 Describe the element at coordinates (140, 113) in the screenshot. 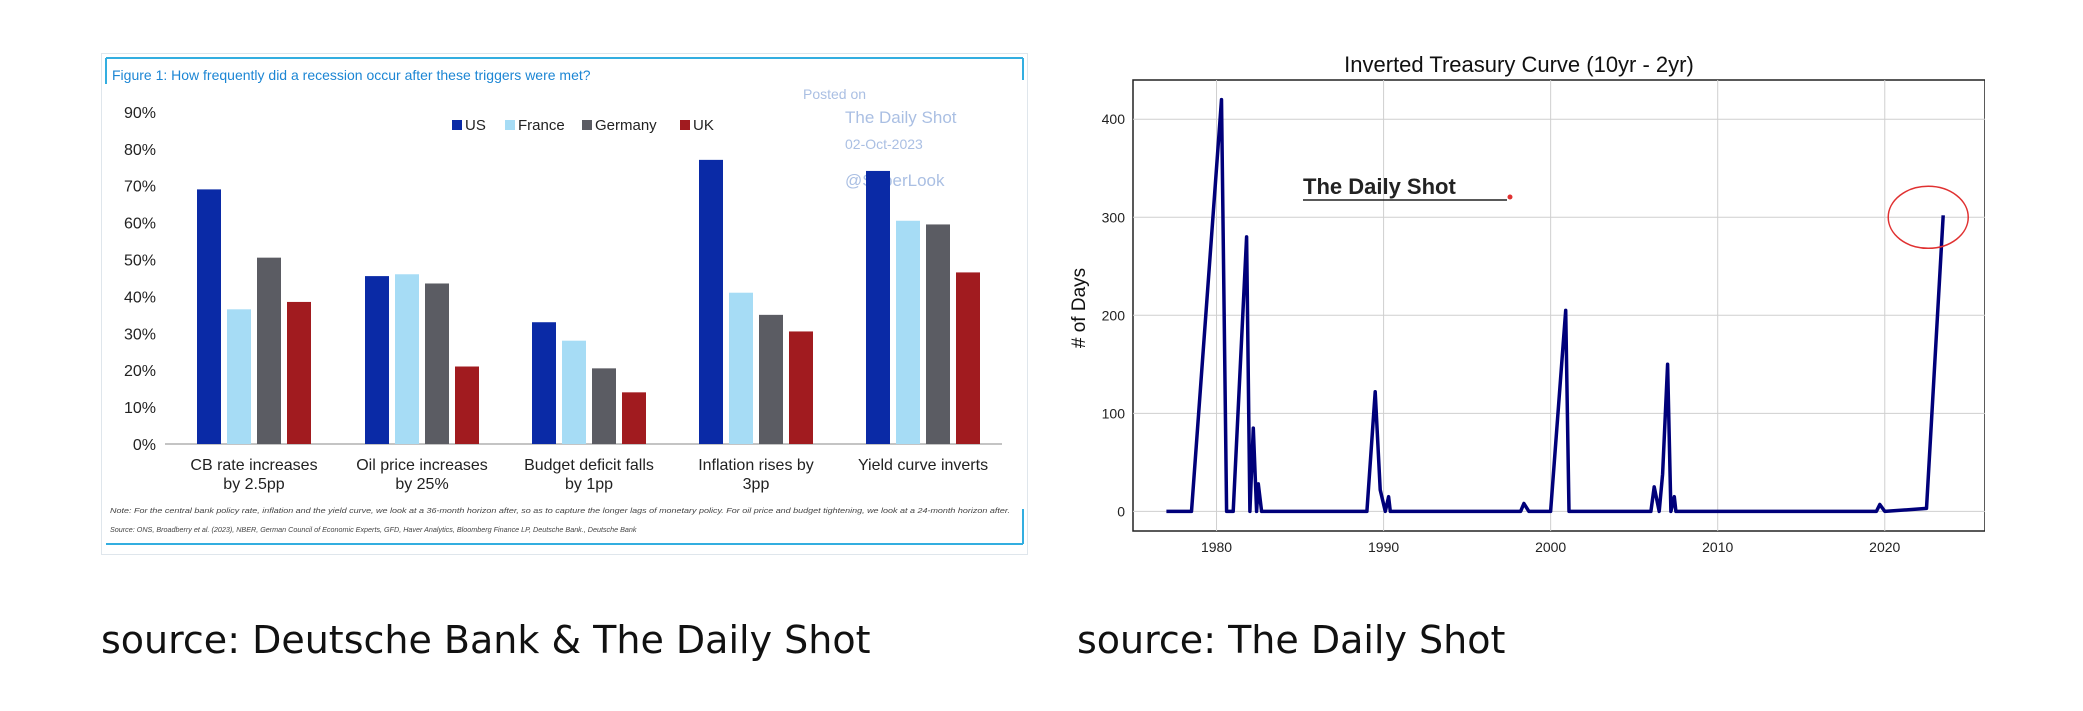

I see `y-tick-label: 90%` at that location.